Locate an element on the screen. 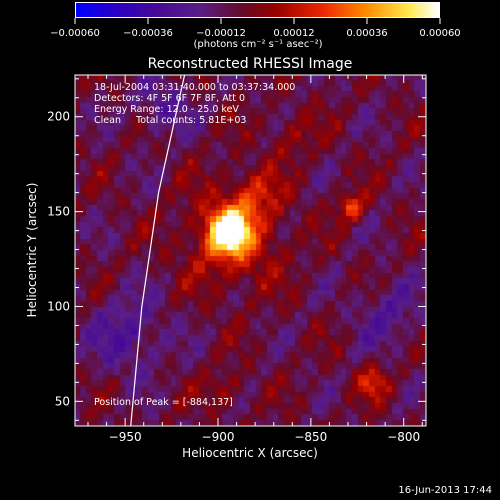 The image size is (500, 500). time-range-annotation: 18-Jul-2004 03:31:40.000 to 03:37:34.000 is located at coordinates (195, 87).